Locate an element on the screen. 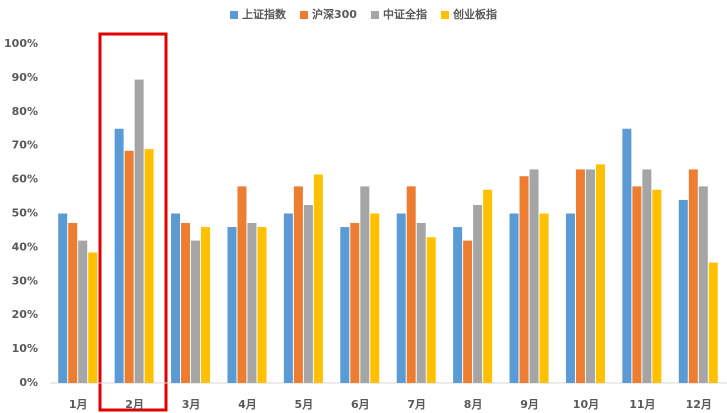  y-tick-label: 40% is located at coordinates (25, 246).